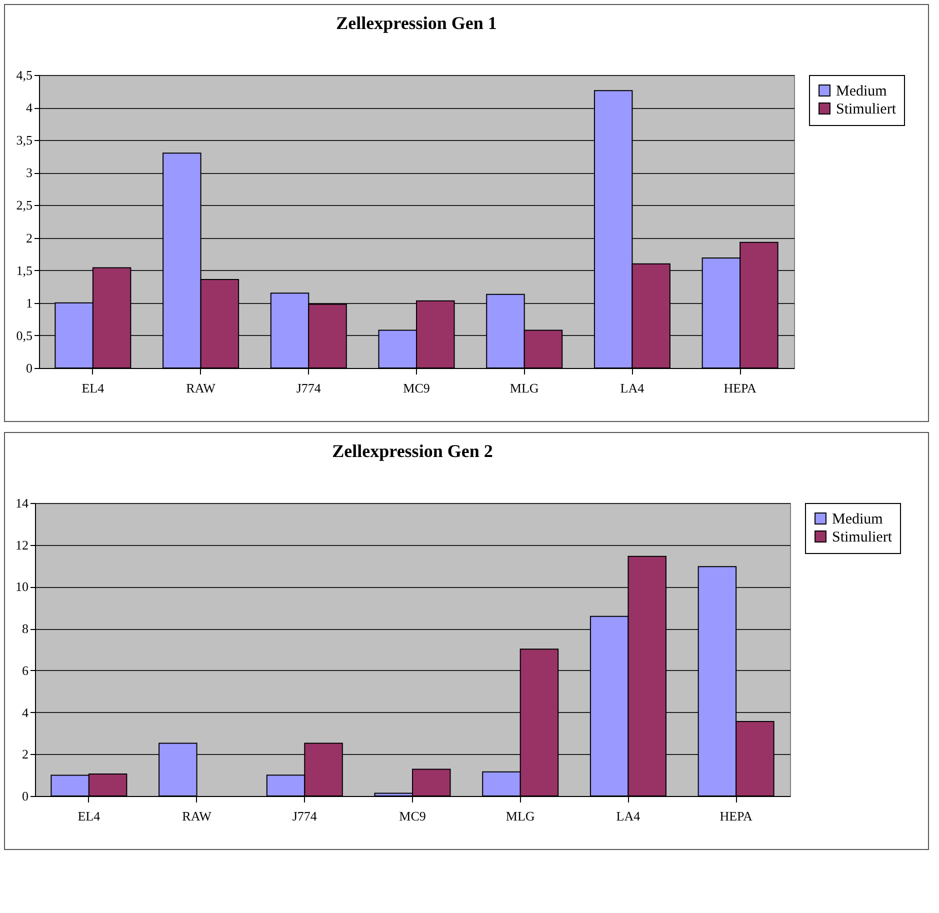 This screenshot has height=913, width=939. Describe the element at coordinates (24, 205) in the screenshot. I see `y-tick-label: 2,5` at that location.